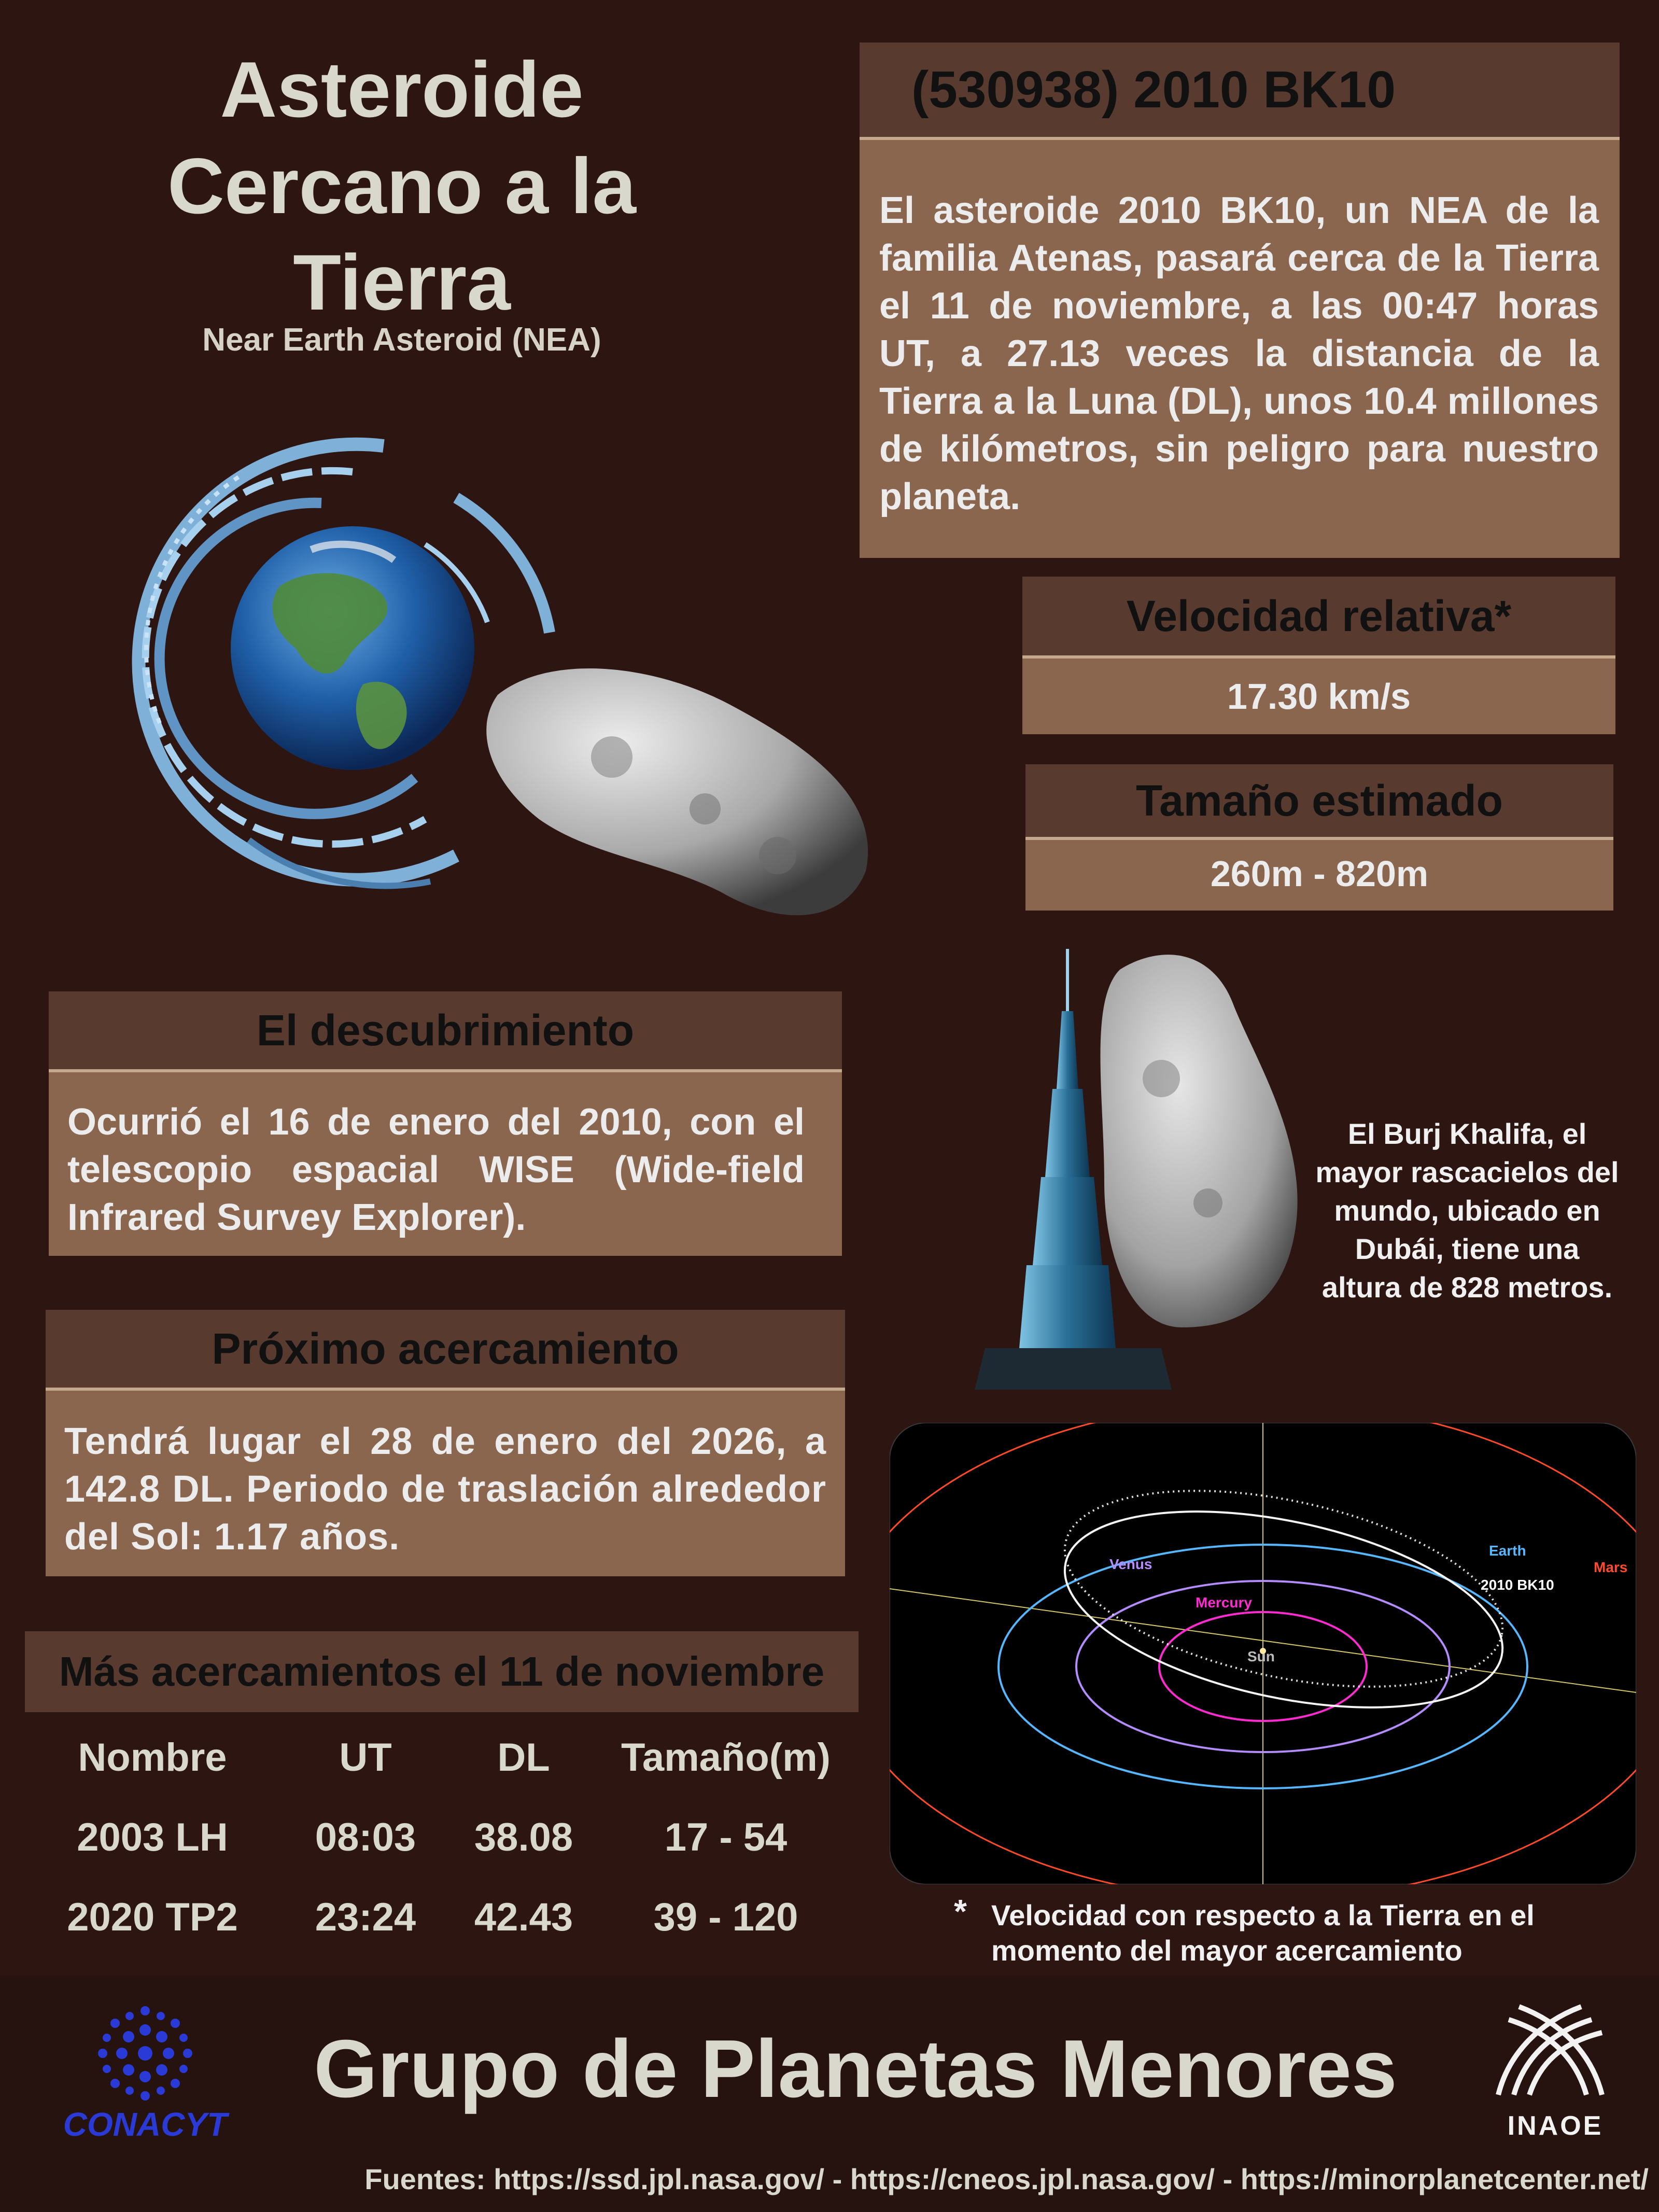  Describe the element at coordinates (152, 1917) in the screenshot. I see `table-cell: 2020 TP2` at that location.